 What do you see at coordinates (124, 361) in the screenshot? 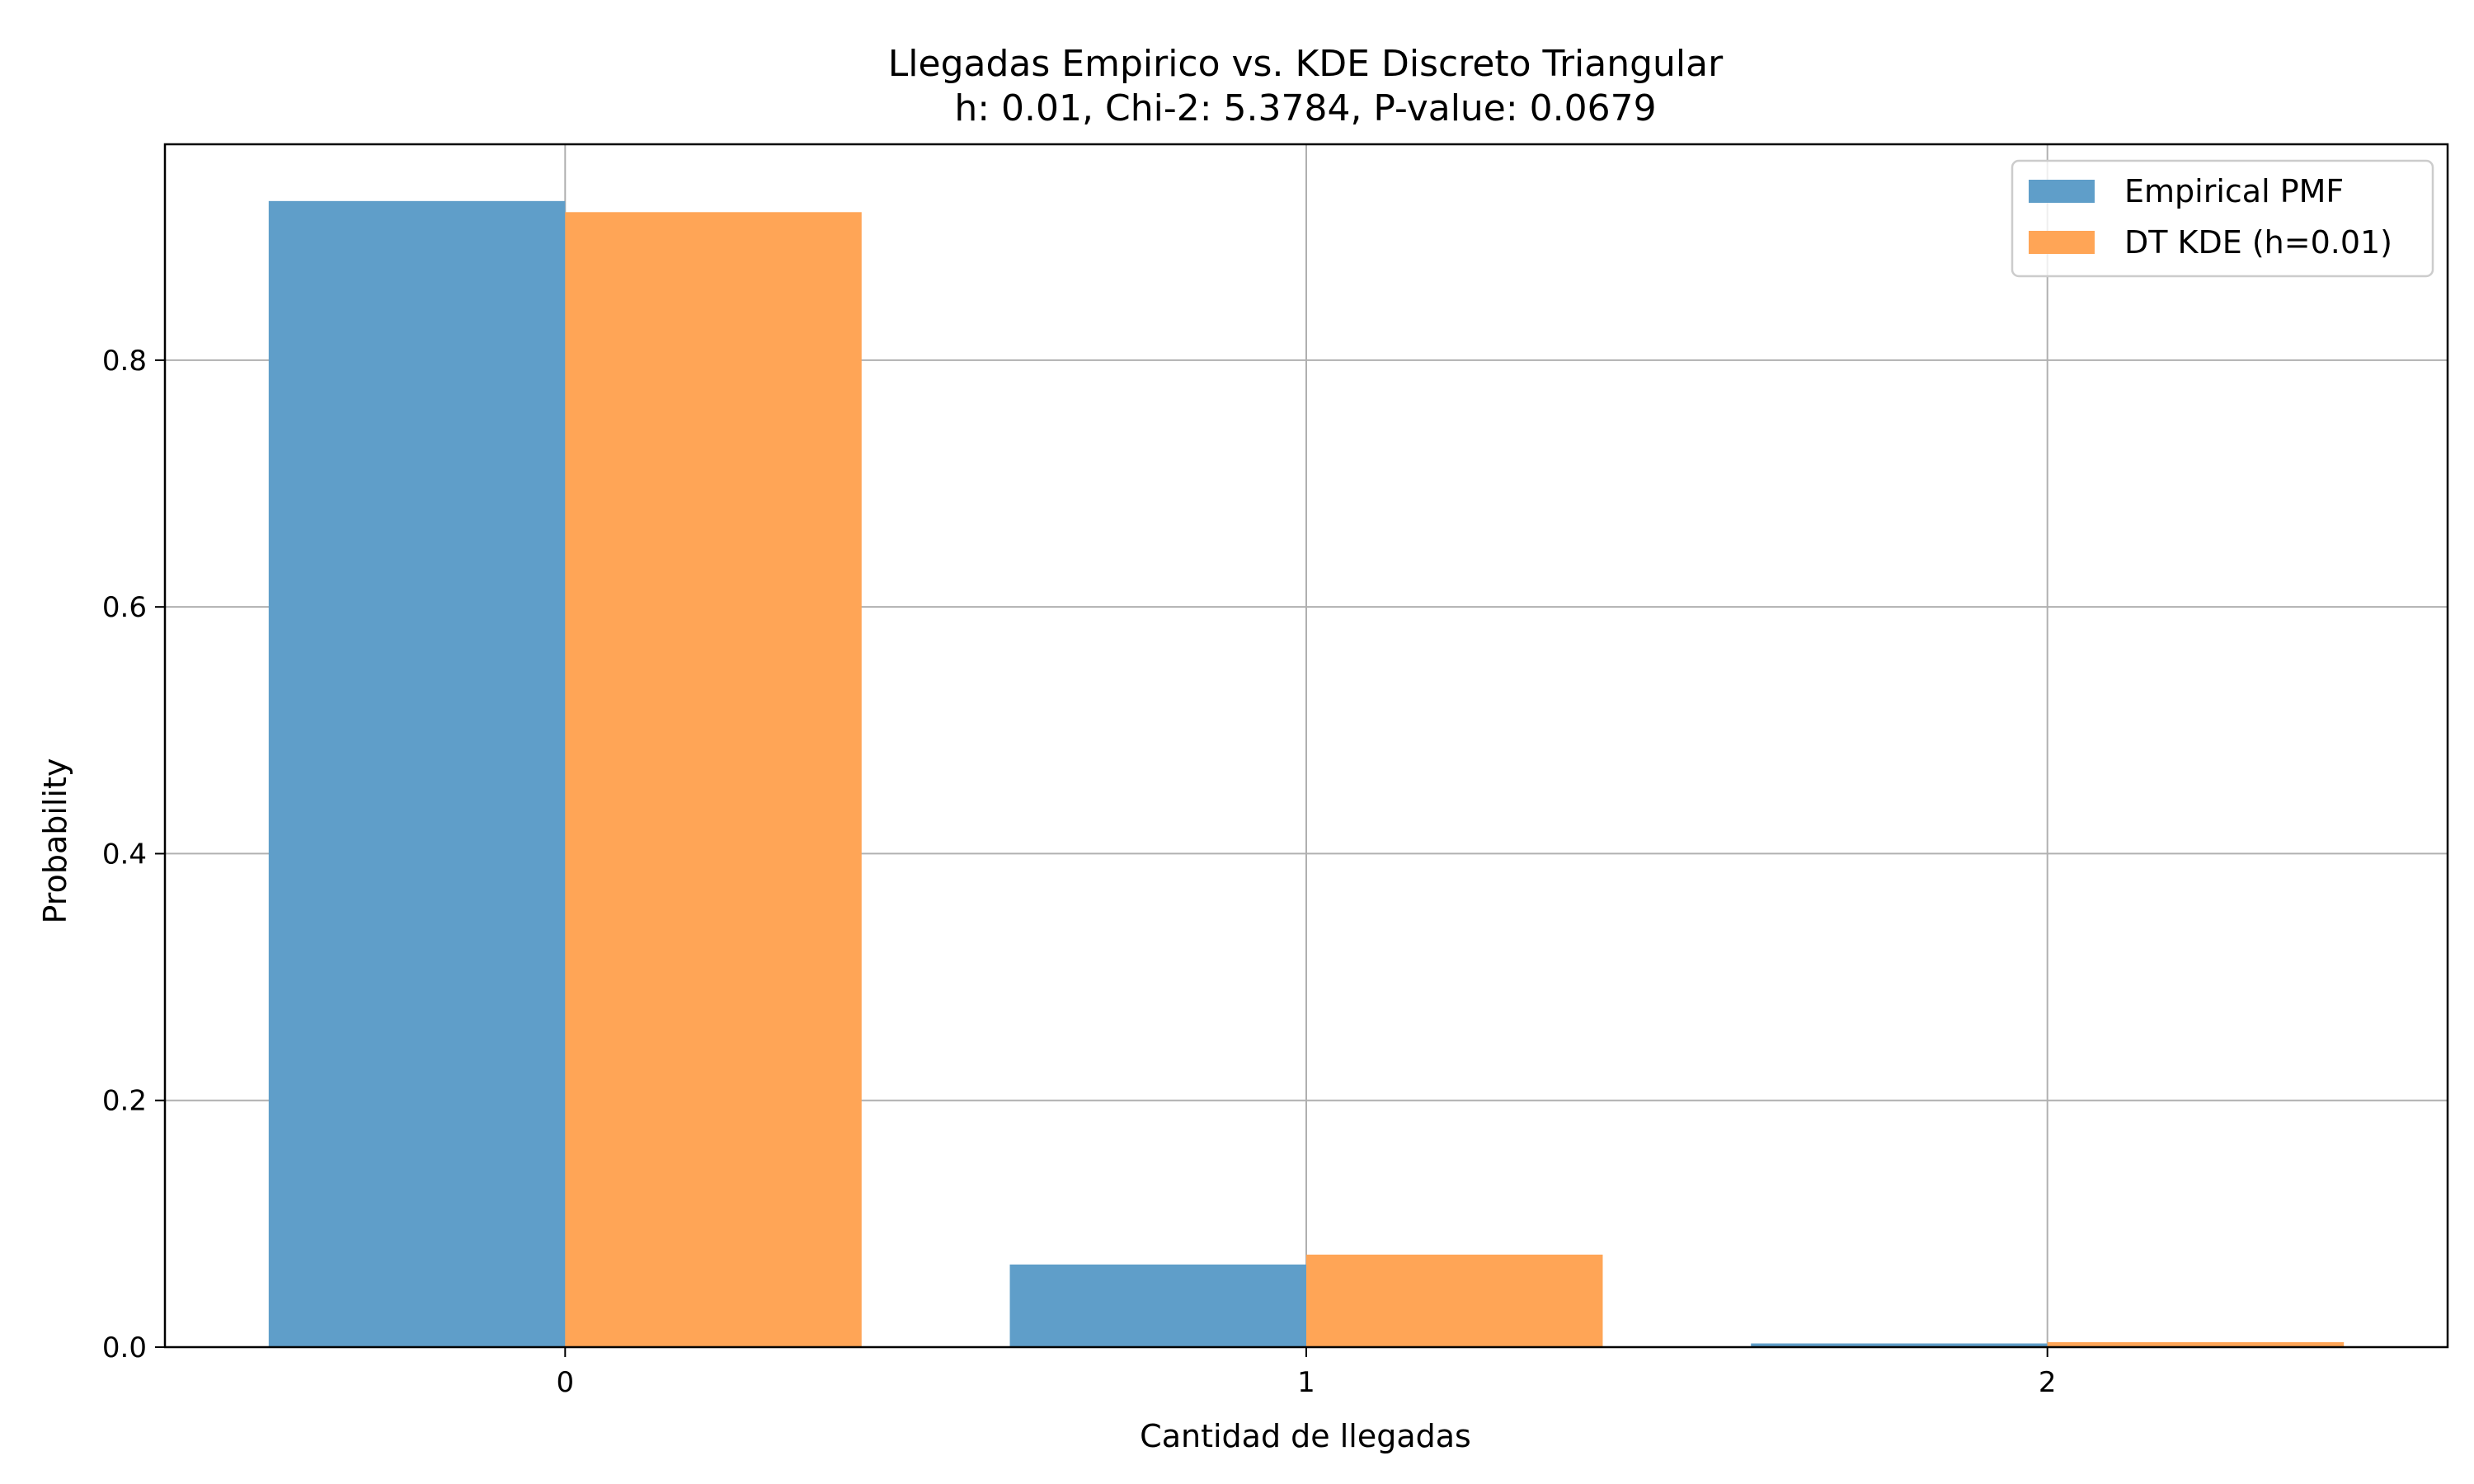
I see `y-tick-label: 0.8` at bounding box center [124, 361].